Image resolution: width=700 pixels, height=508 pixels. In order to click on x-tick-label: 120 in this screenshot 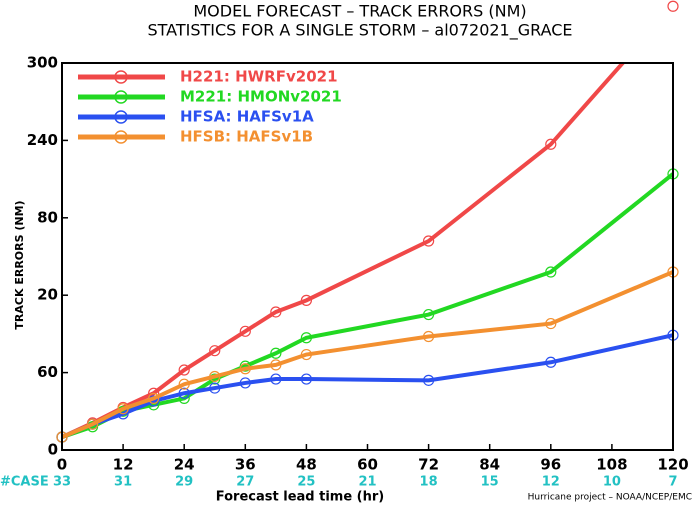, I will do `click(672, 465)`.